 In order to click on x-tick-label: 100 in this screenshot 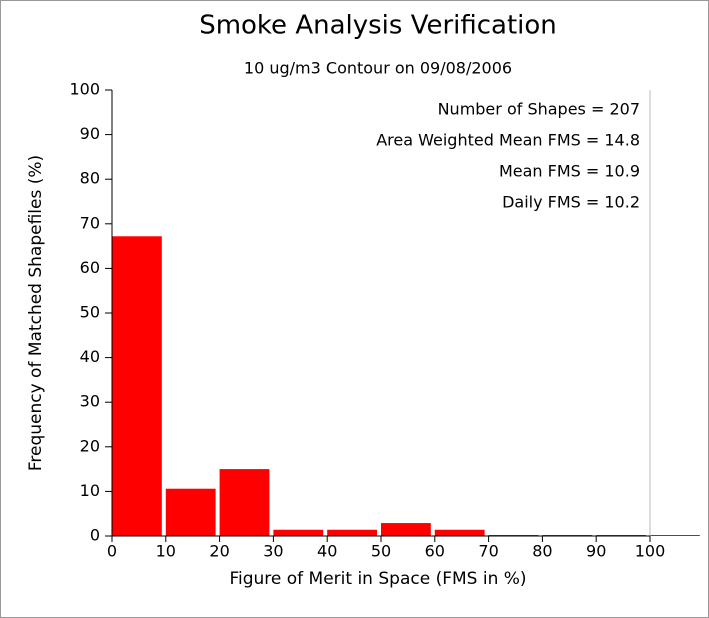, I will do `click(650, 551)`.